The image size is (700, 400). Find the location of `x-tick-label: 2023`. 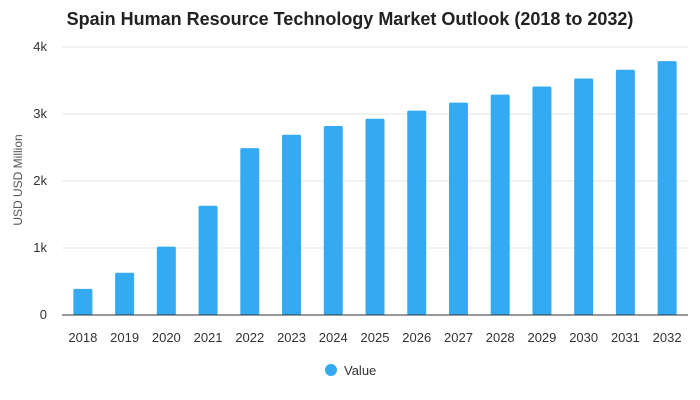

x-tick-label: 2023 is located at coordinates (291, 337).